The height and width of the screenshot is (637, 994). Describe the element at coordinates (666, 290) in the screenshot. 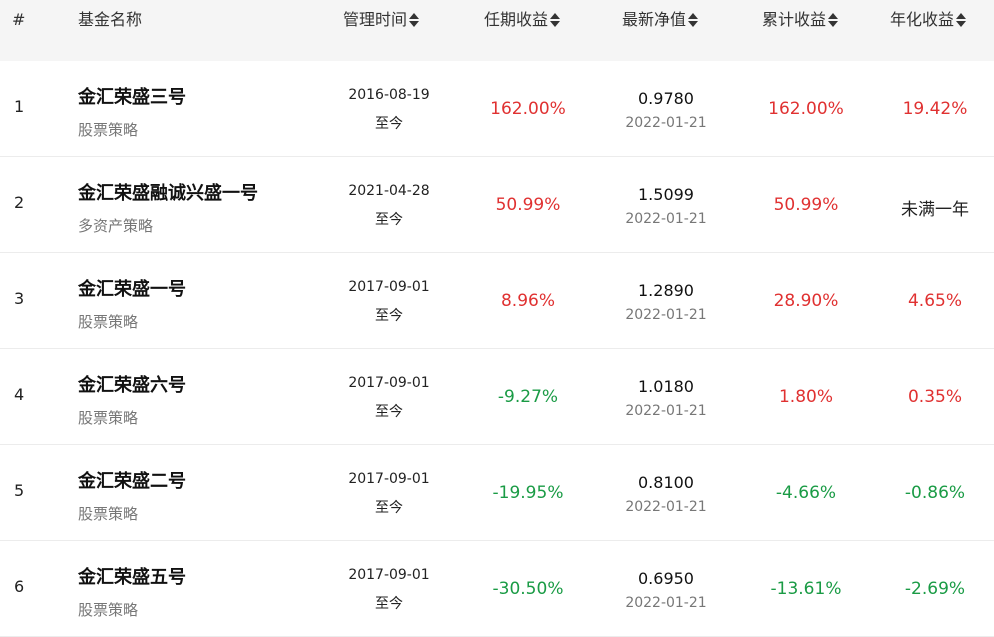

I see `latest-nav-value: 1.2890` at that location.